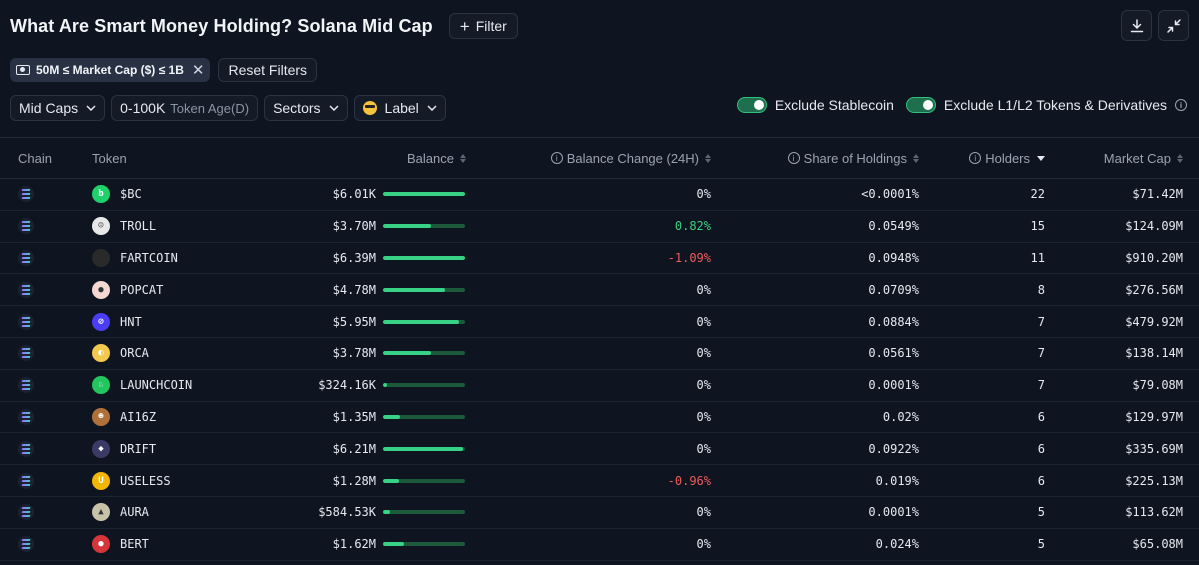 The height and width of the screenshot is (565, 1199). I want to click on token-cell: ● BERT, so click(192, 544).